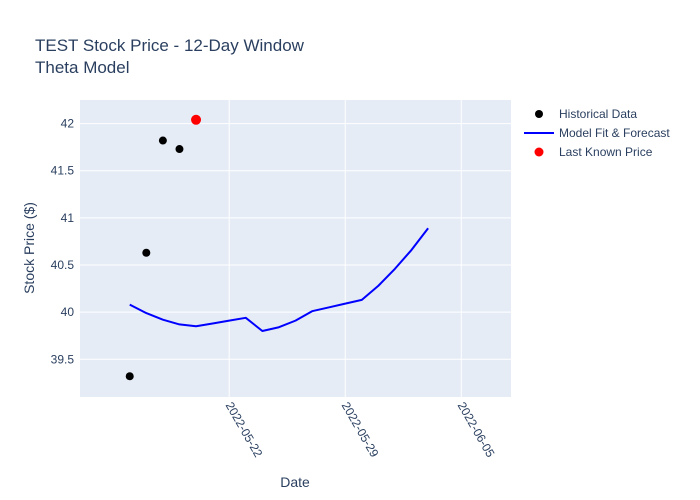  I want to click on x-tick-label: 2022-05-29, so click(360, 430).